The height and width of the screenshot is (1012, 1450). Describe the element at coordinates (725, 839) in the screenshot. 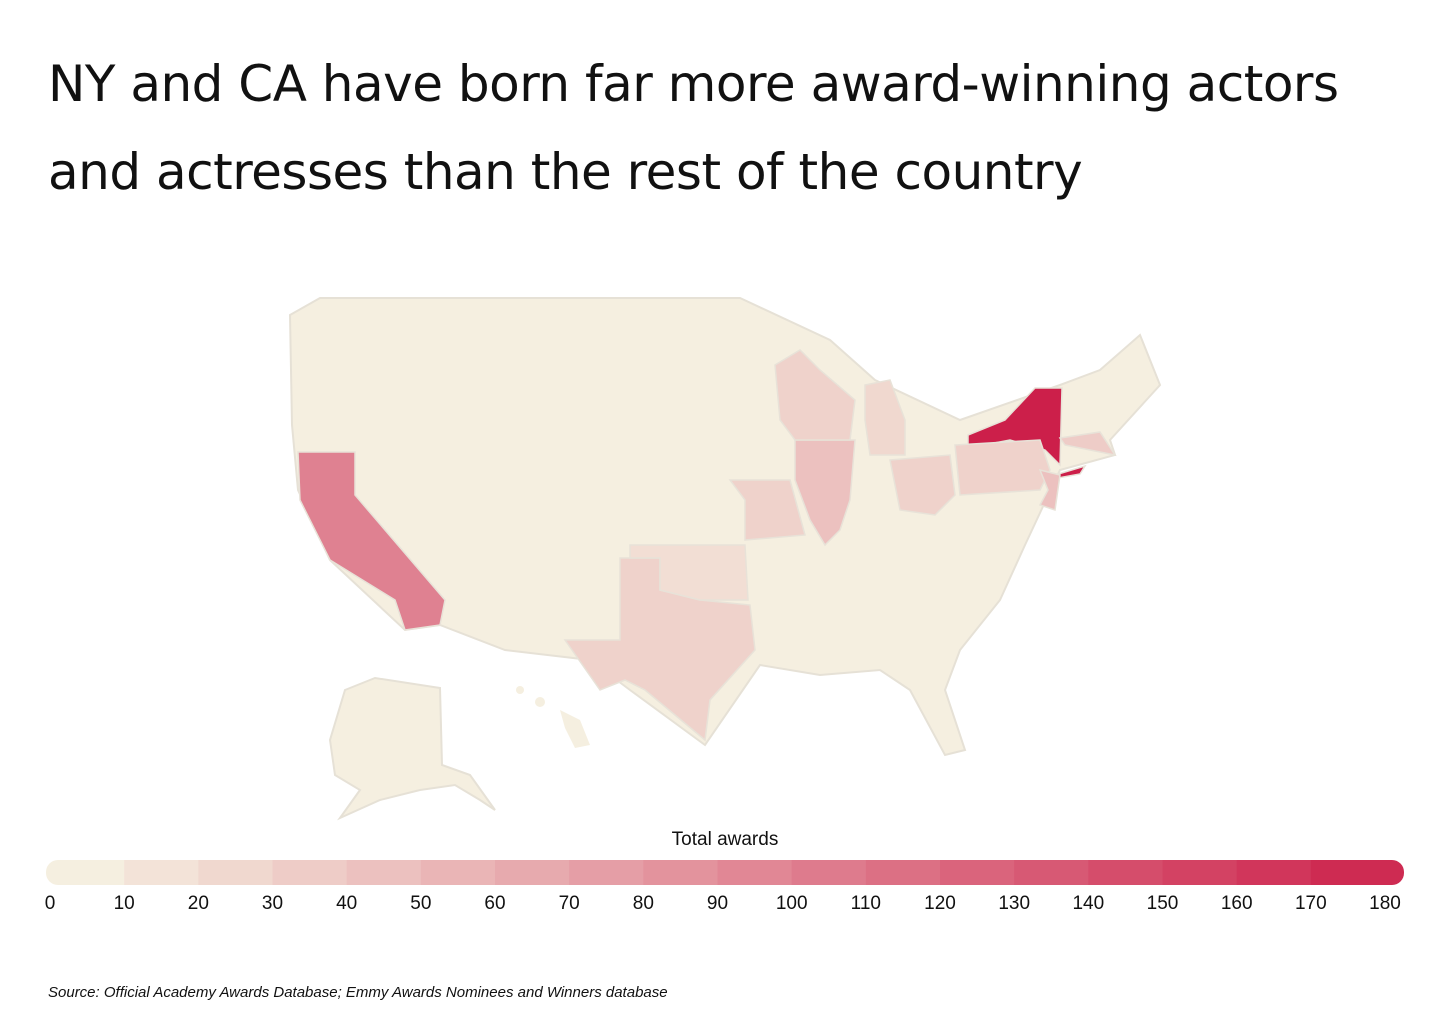

I see `legend-title: Total awards` at that location.